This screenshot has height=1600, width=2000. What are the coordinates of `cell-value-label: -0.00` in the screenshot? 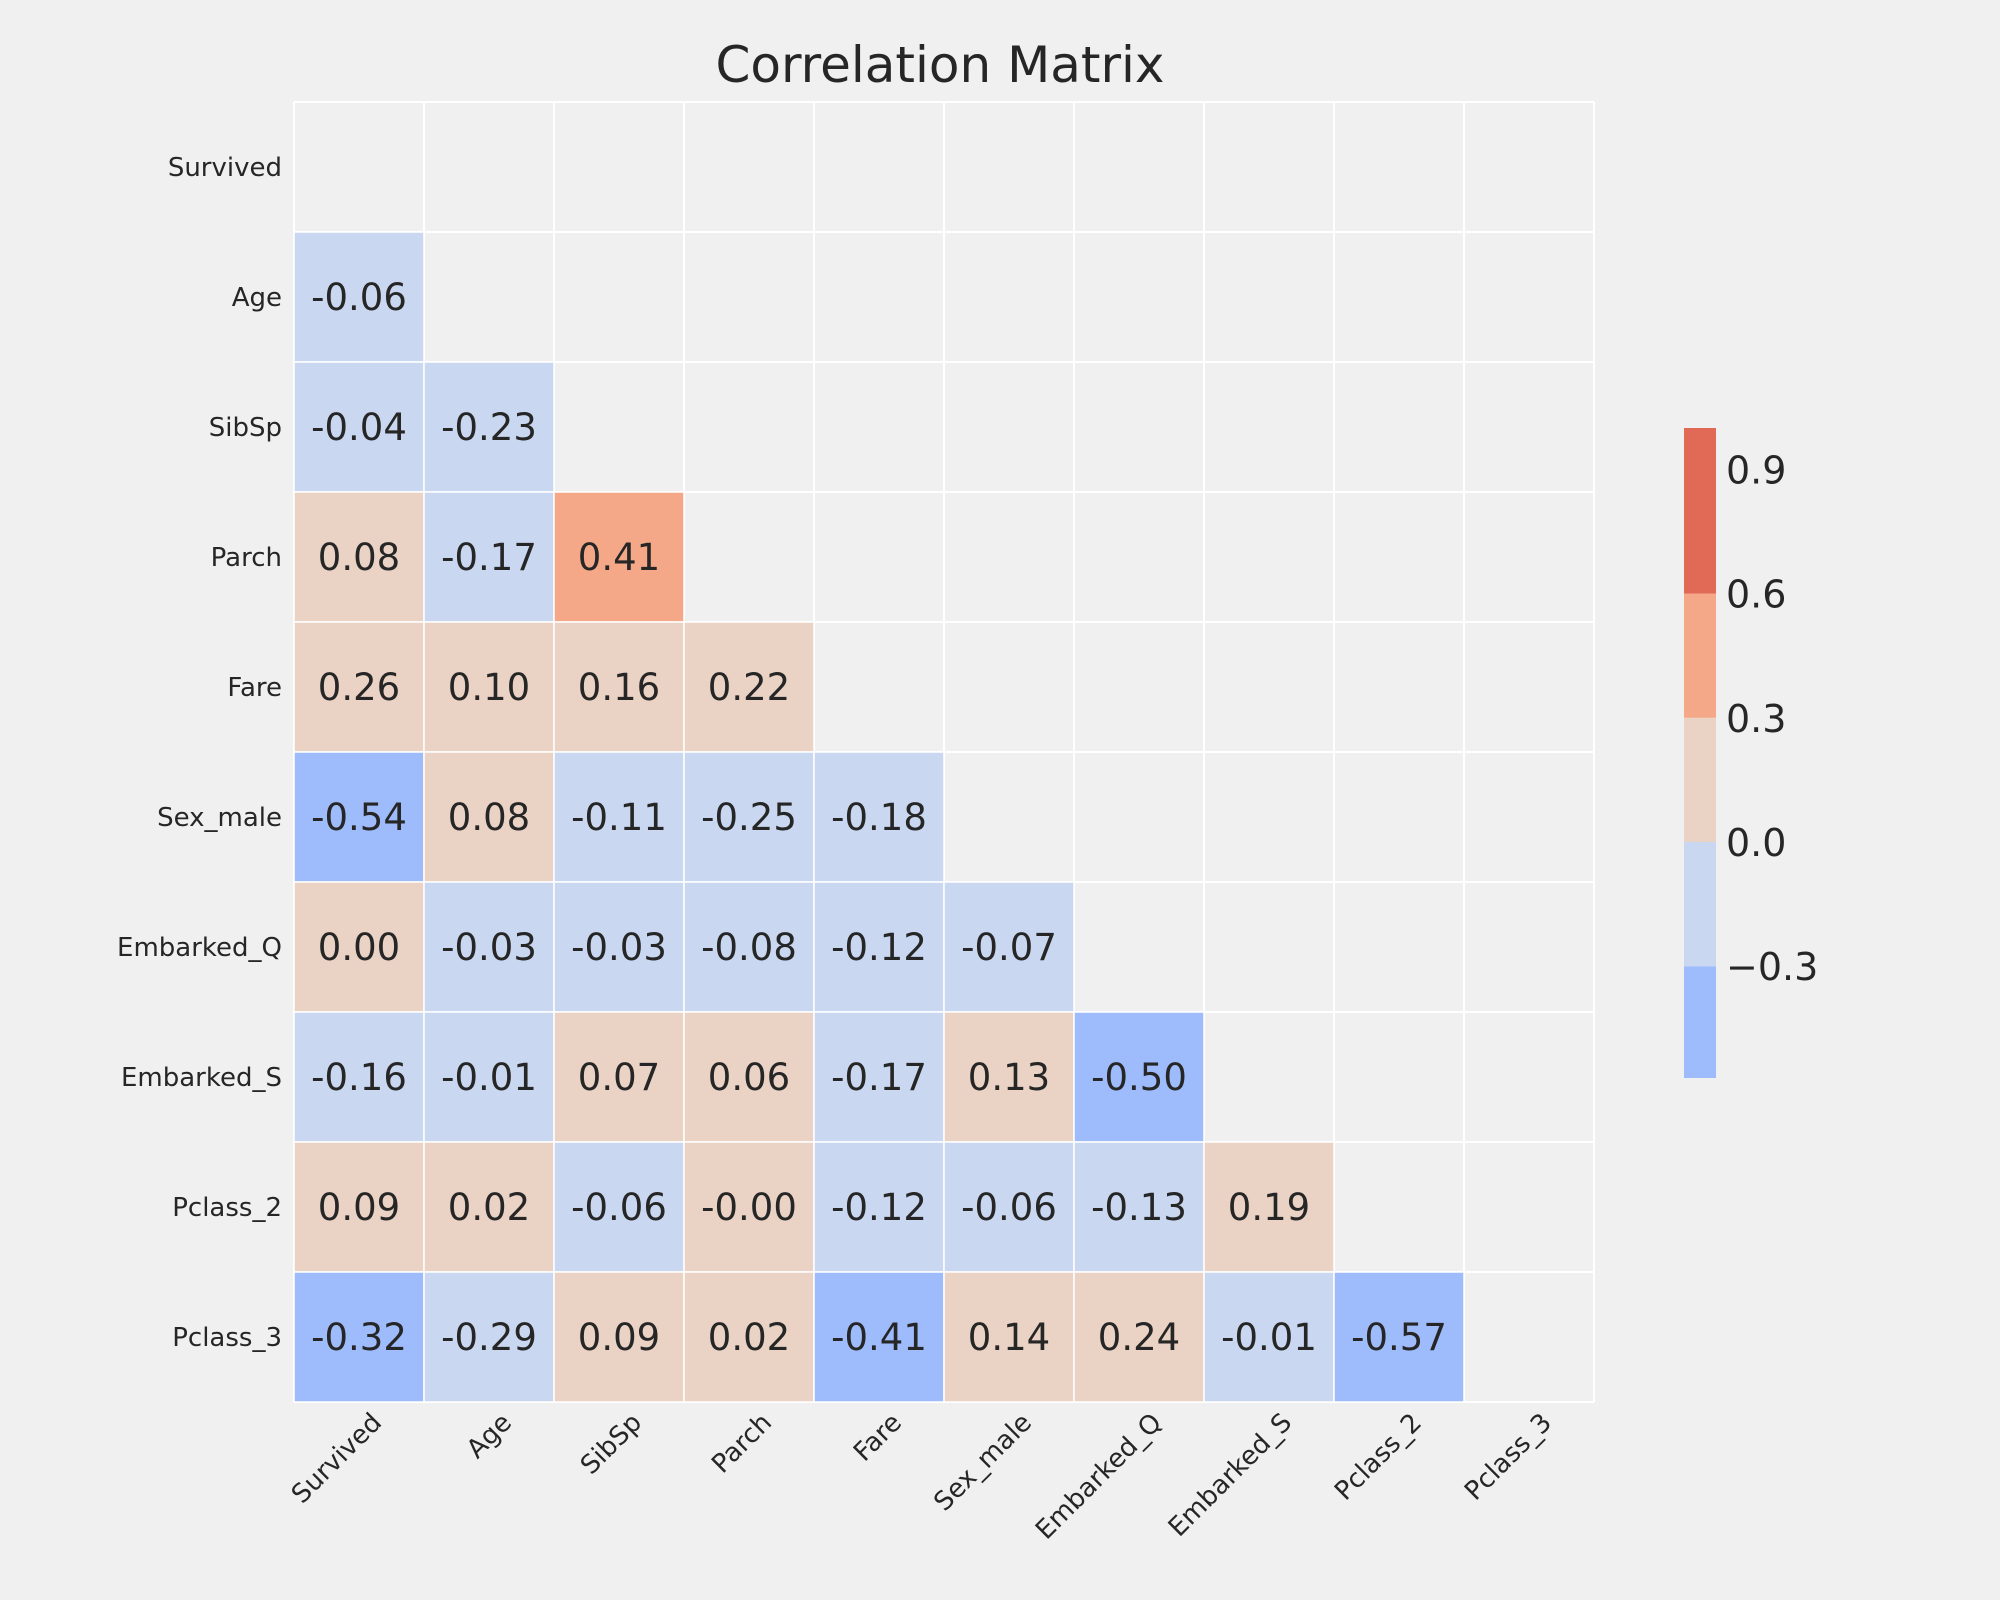 It's located at (749, 1207).